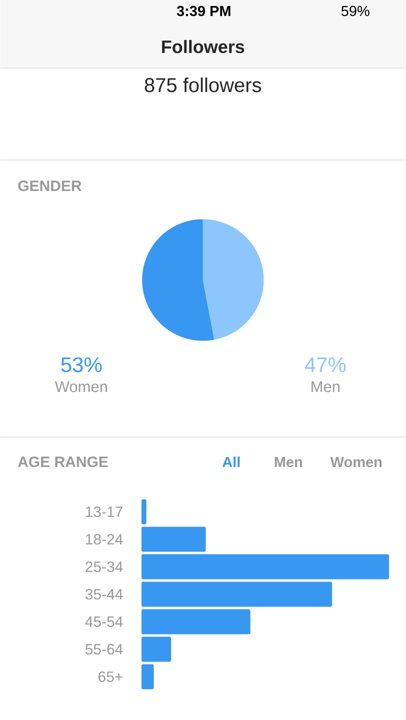  Describe the element at coordinates (326, 386) in the screenshot. I see `slice-label: Men` at that location.